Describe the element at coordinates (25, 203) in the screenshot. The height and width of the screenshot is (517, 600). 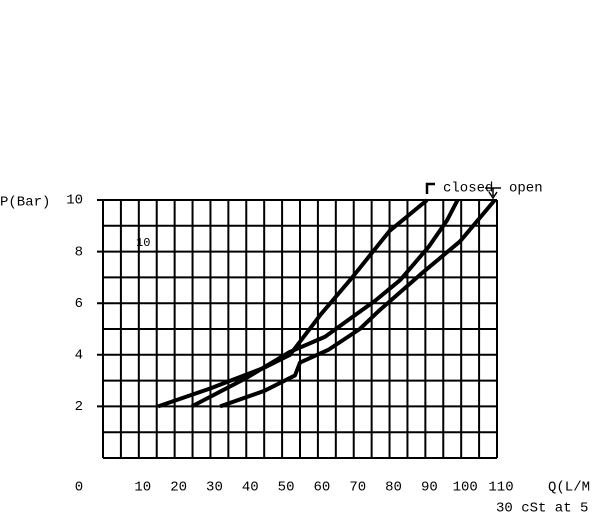
I see `y-axis-label: P(Bar)` at that location.